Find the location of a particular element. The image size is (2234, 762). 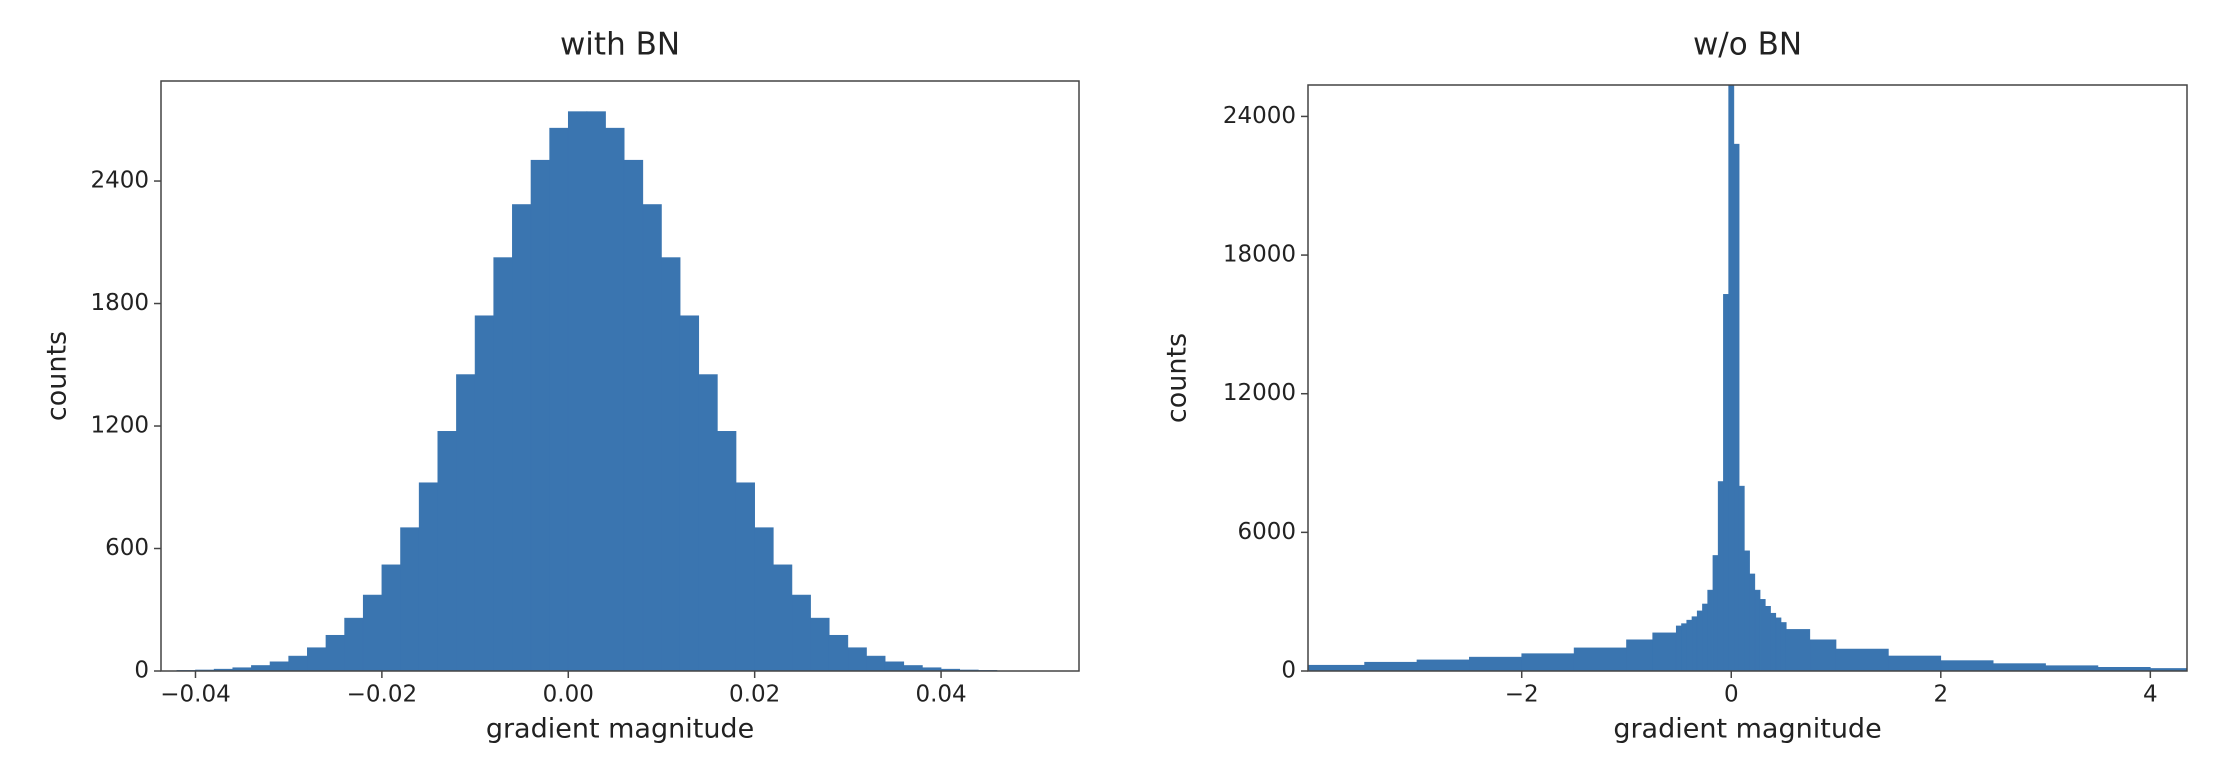

y-tick-label: 6000 is located at coordinates (1266, 532).